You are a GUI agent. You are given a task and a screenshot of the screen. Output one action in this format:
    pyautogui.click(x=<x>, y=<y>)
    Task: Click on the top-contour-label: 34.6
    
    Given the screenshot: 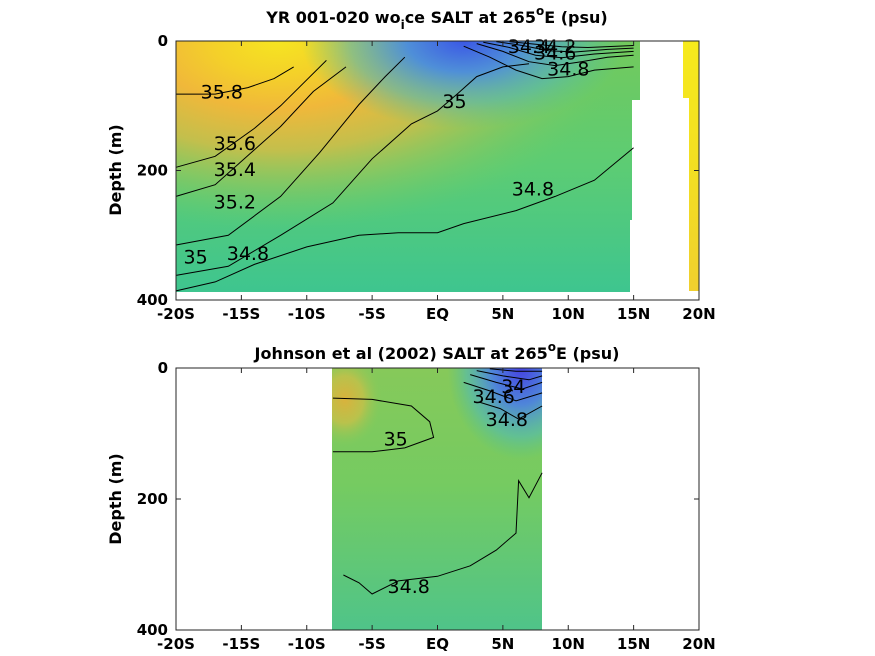 What is the action you would take?
    pyautogui.click(x=555, y=54)
    